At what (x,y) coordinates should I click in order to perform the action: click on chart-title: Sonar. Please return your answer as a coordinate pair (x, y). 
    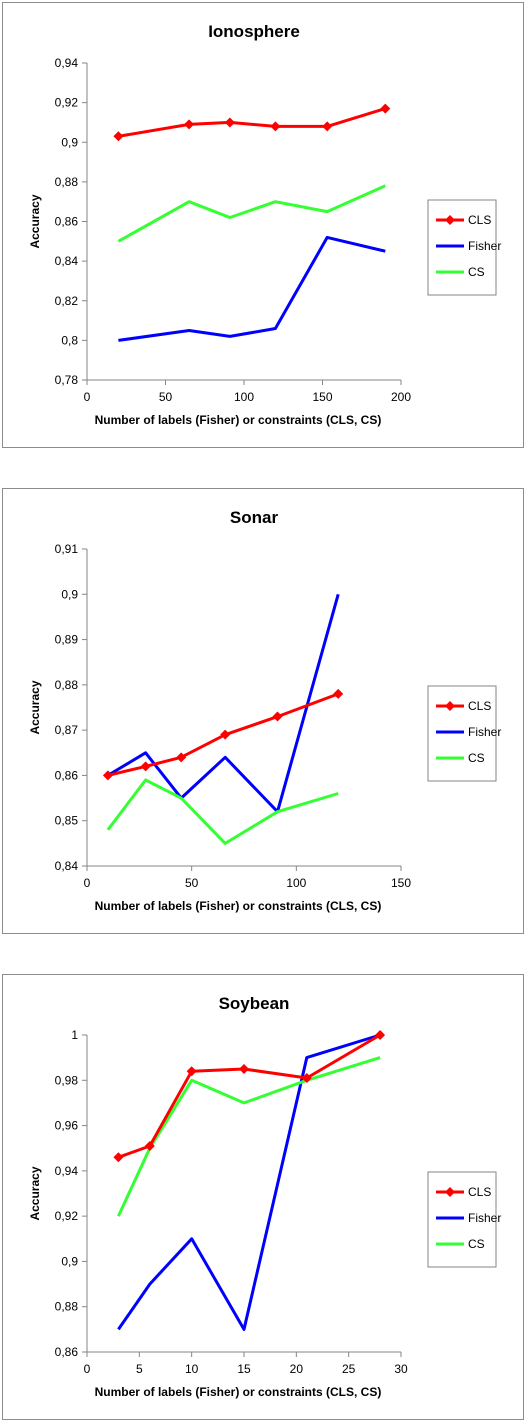
    Looking at the image, I should click on (254, 517).